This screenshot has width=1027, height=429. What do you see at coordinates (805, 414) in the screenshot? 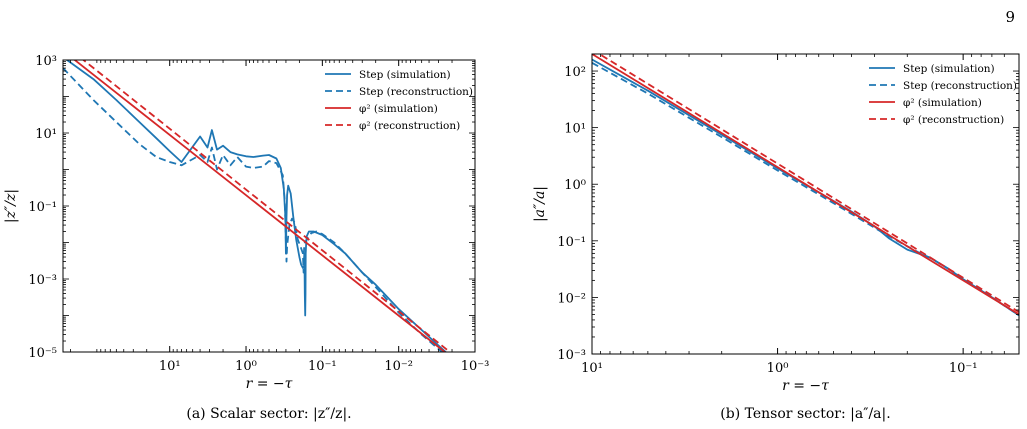
I see `figure-caption: (b) Tensor sector: |a″/a|.` at bounding box center [805, 414].